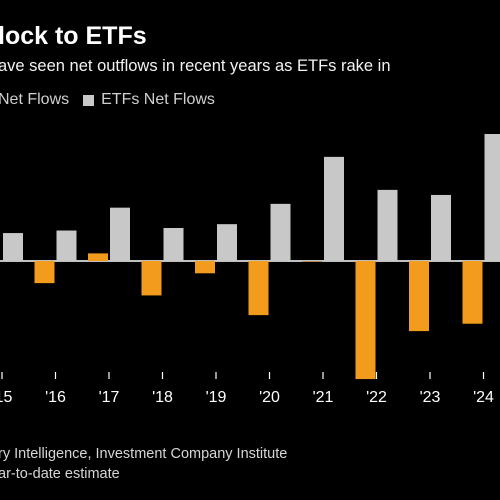 This screenshot has width=500, height=500. I want to click on chart-title: lock to ETFs, so click(73, 36).